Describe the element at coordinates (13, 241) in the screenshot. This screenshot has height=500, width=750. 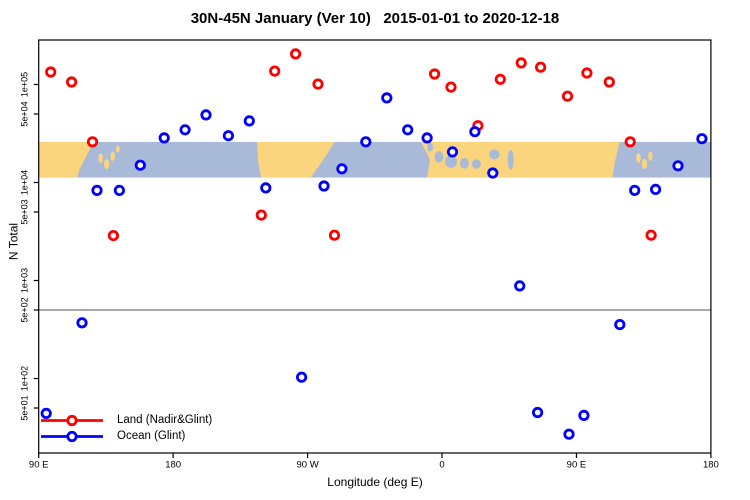
I see `y-axis-label: N Total` at that location.